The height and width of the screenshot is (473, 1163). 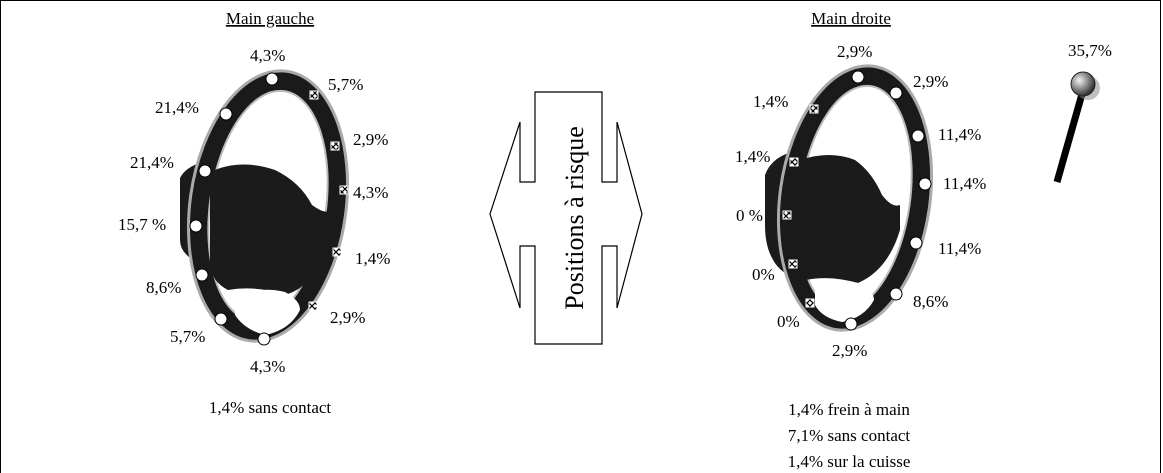 I want to click on gearshift-label: 35,7%, so click(x=1090, y=50).